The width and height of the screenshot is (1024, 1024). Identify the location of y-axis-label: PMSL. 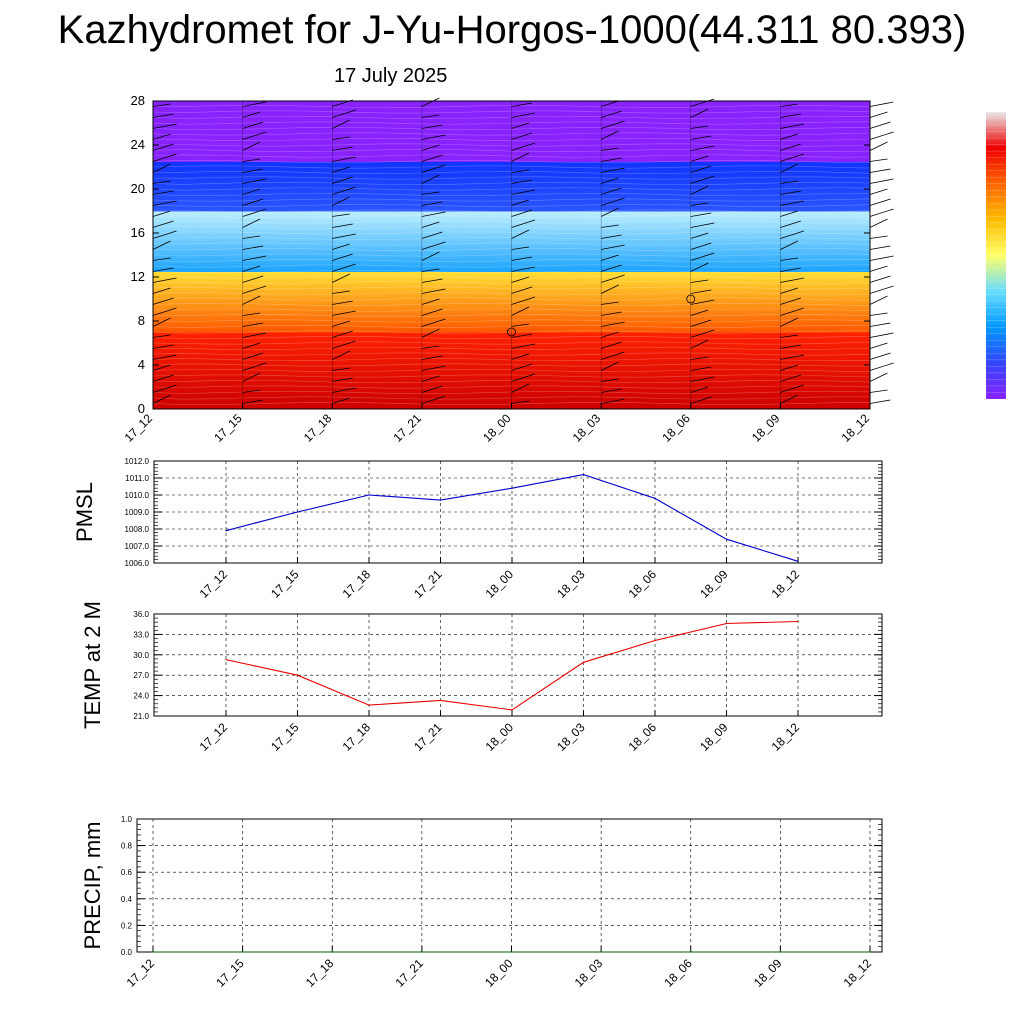
(84, 512).